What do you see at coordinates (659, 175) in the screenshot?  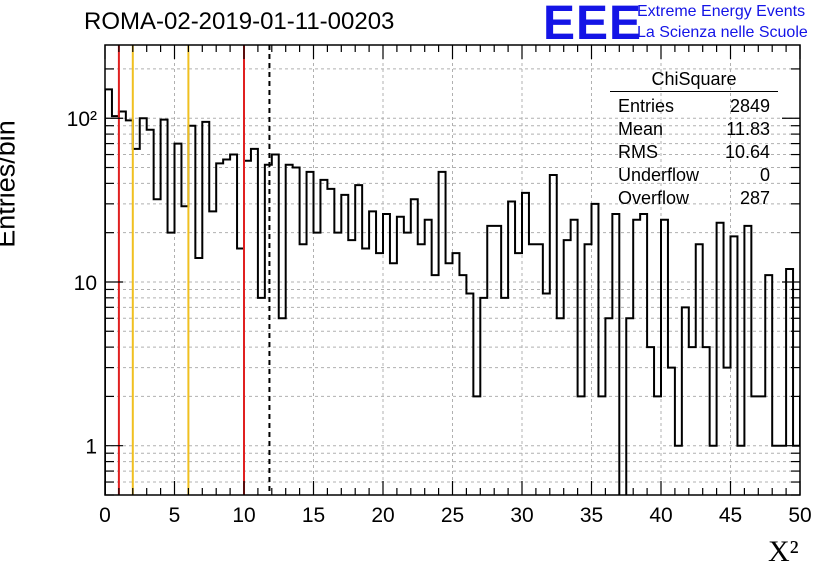 I see `stats-label: Underflow` at bounding box center [659, 175].